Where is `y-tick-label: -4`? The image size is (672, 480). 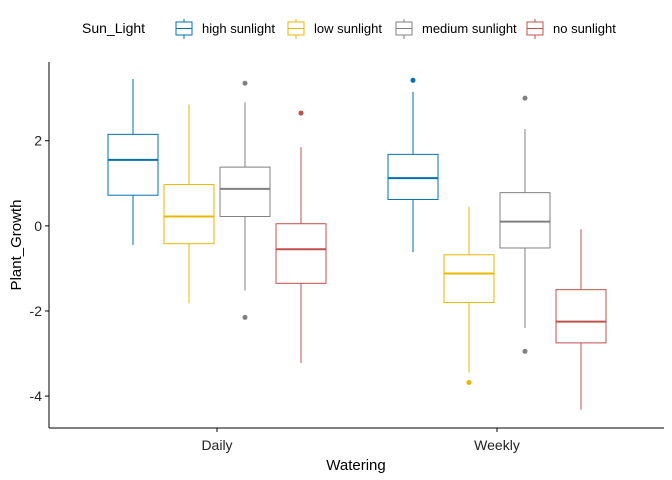 y-tick-label: -4 is located at coordinates (36, 396).